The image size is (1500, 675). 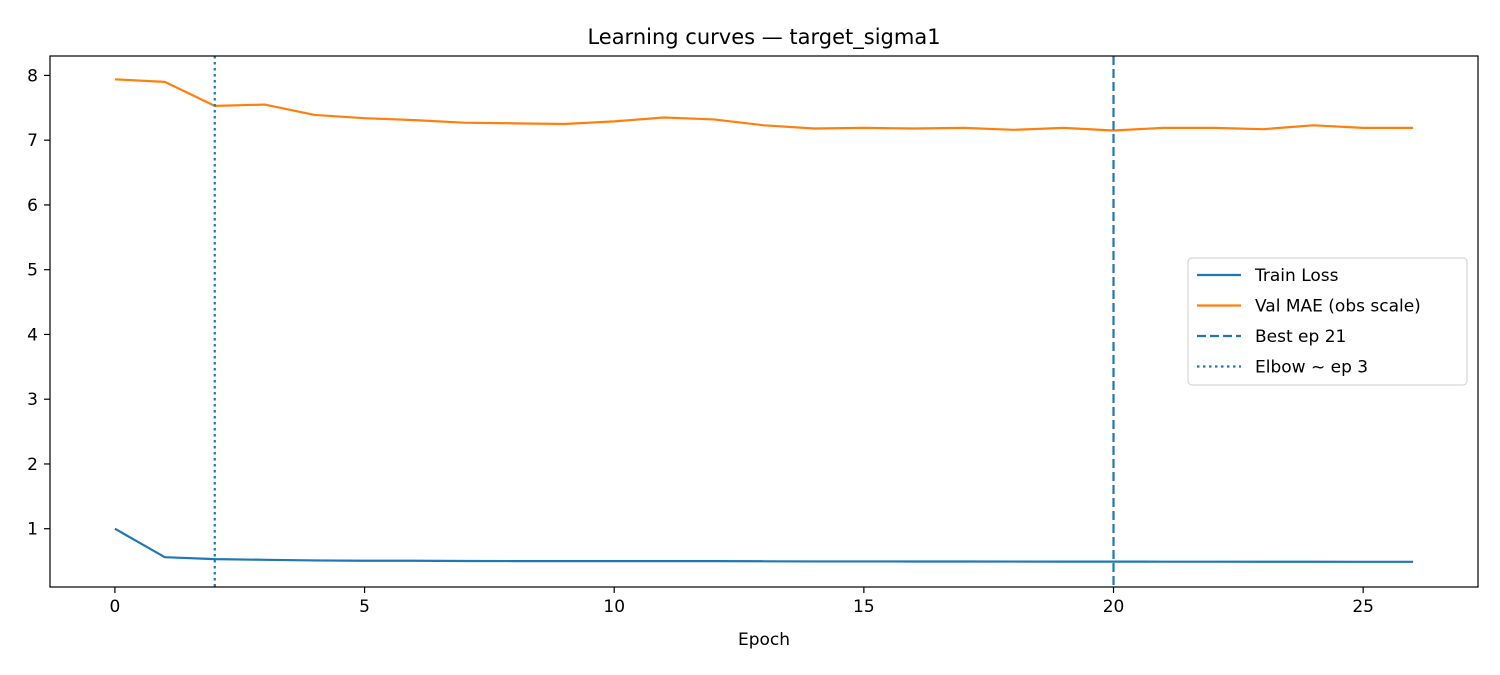 I want to click on y-tick-label: 8, so click(x=32, y=76).